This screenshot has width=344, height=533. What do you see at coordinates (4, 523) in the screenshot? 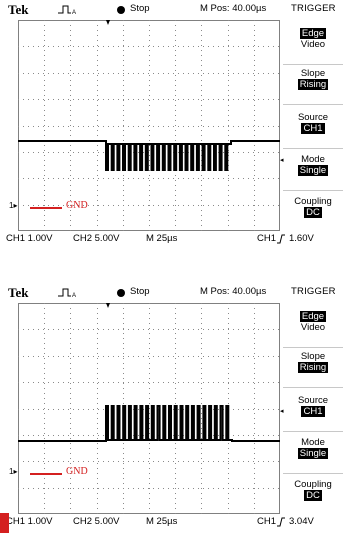
I see `corner-marker` at bounding box center [4, 523].